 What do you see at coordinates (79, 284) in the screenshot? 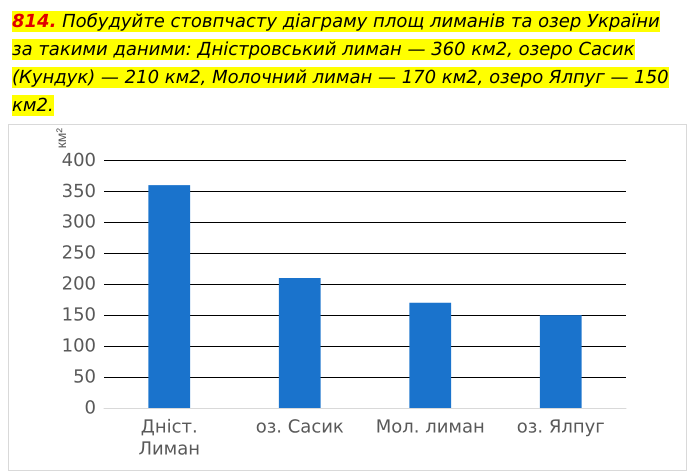
I see `y-tick-label: 200` at bounding box center [79, 284].